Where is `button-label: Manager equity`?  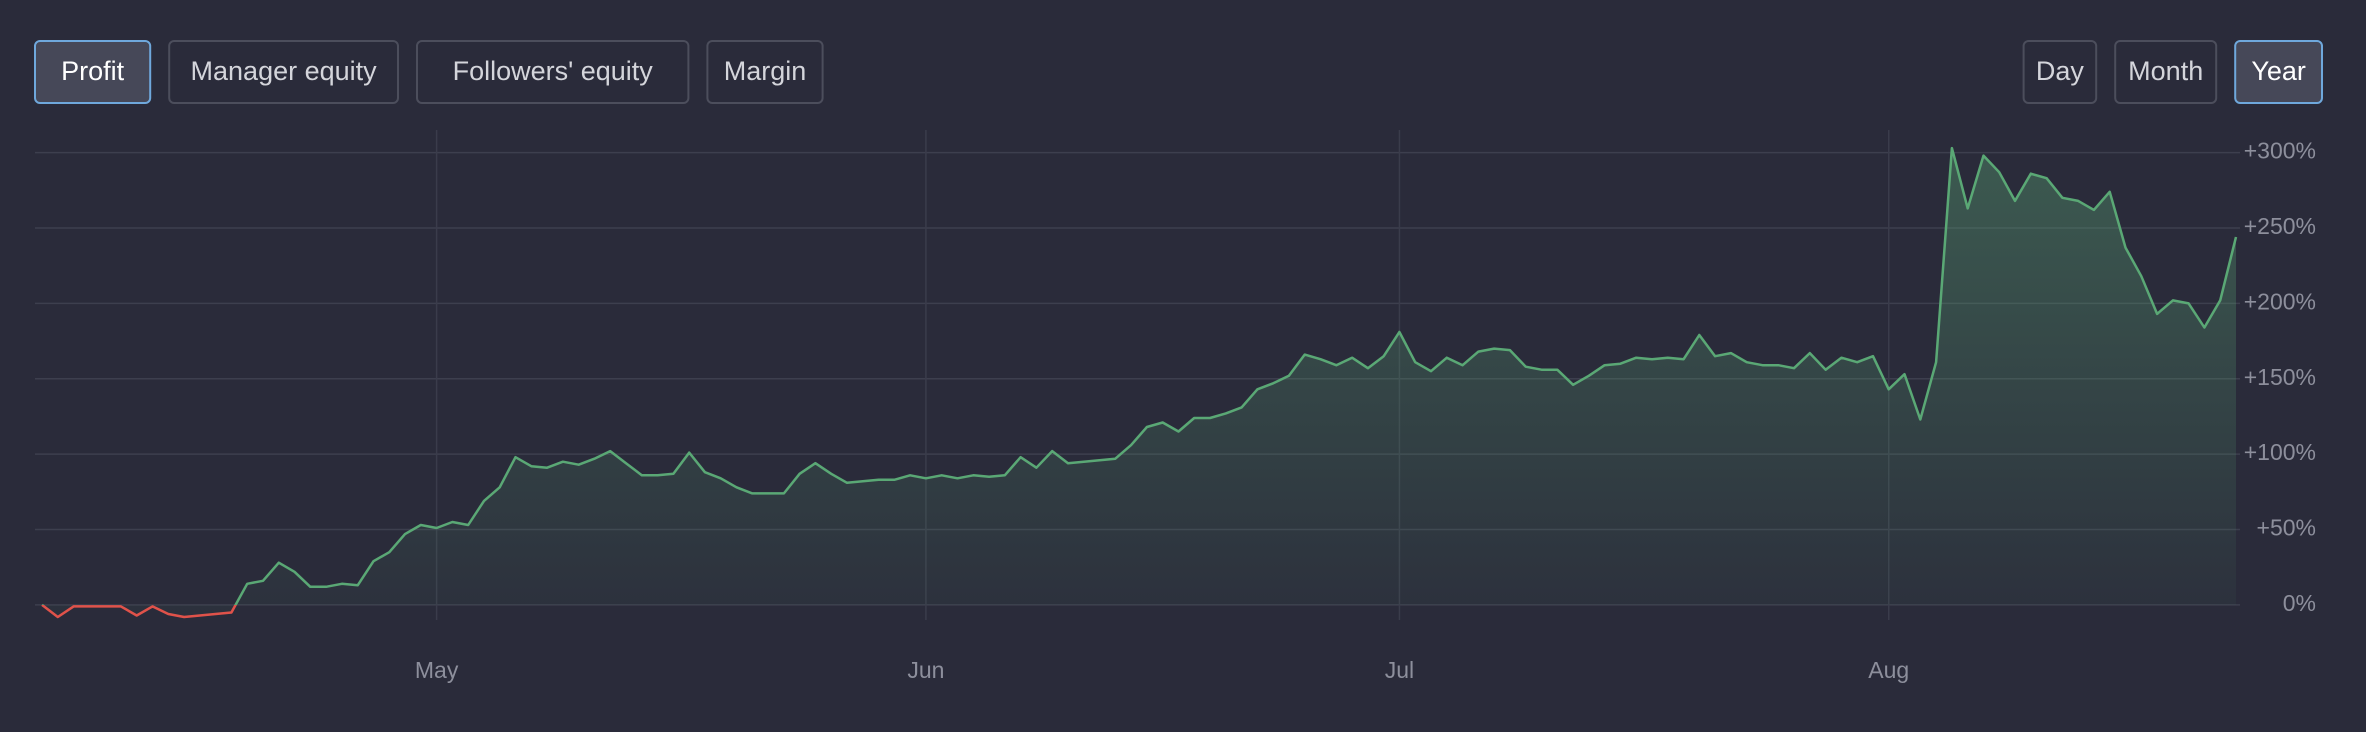
button-label: Manager equity is located at coordinates (284, 71).